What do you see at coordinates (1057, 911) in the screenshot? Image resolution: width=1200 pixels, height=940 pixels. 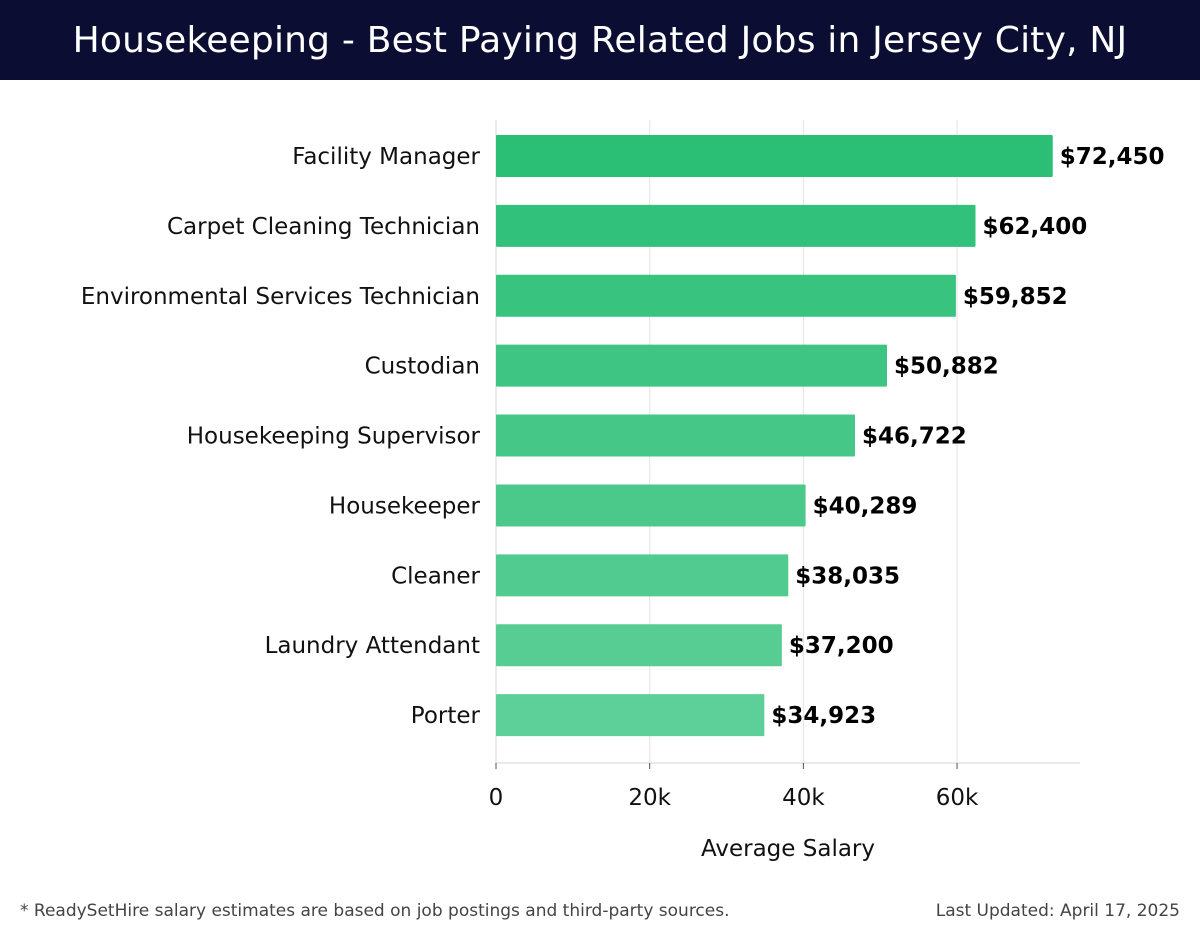 I see `last-updated: Last Updated: April 17, 2025` at bounding box center [1057, 911].